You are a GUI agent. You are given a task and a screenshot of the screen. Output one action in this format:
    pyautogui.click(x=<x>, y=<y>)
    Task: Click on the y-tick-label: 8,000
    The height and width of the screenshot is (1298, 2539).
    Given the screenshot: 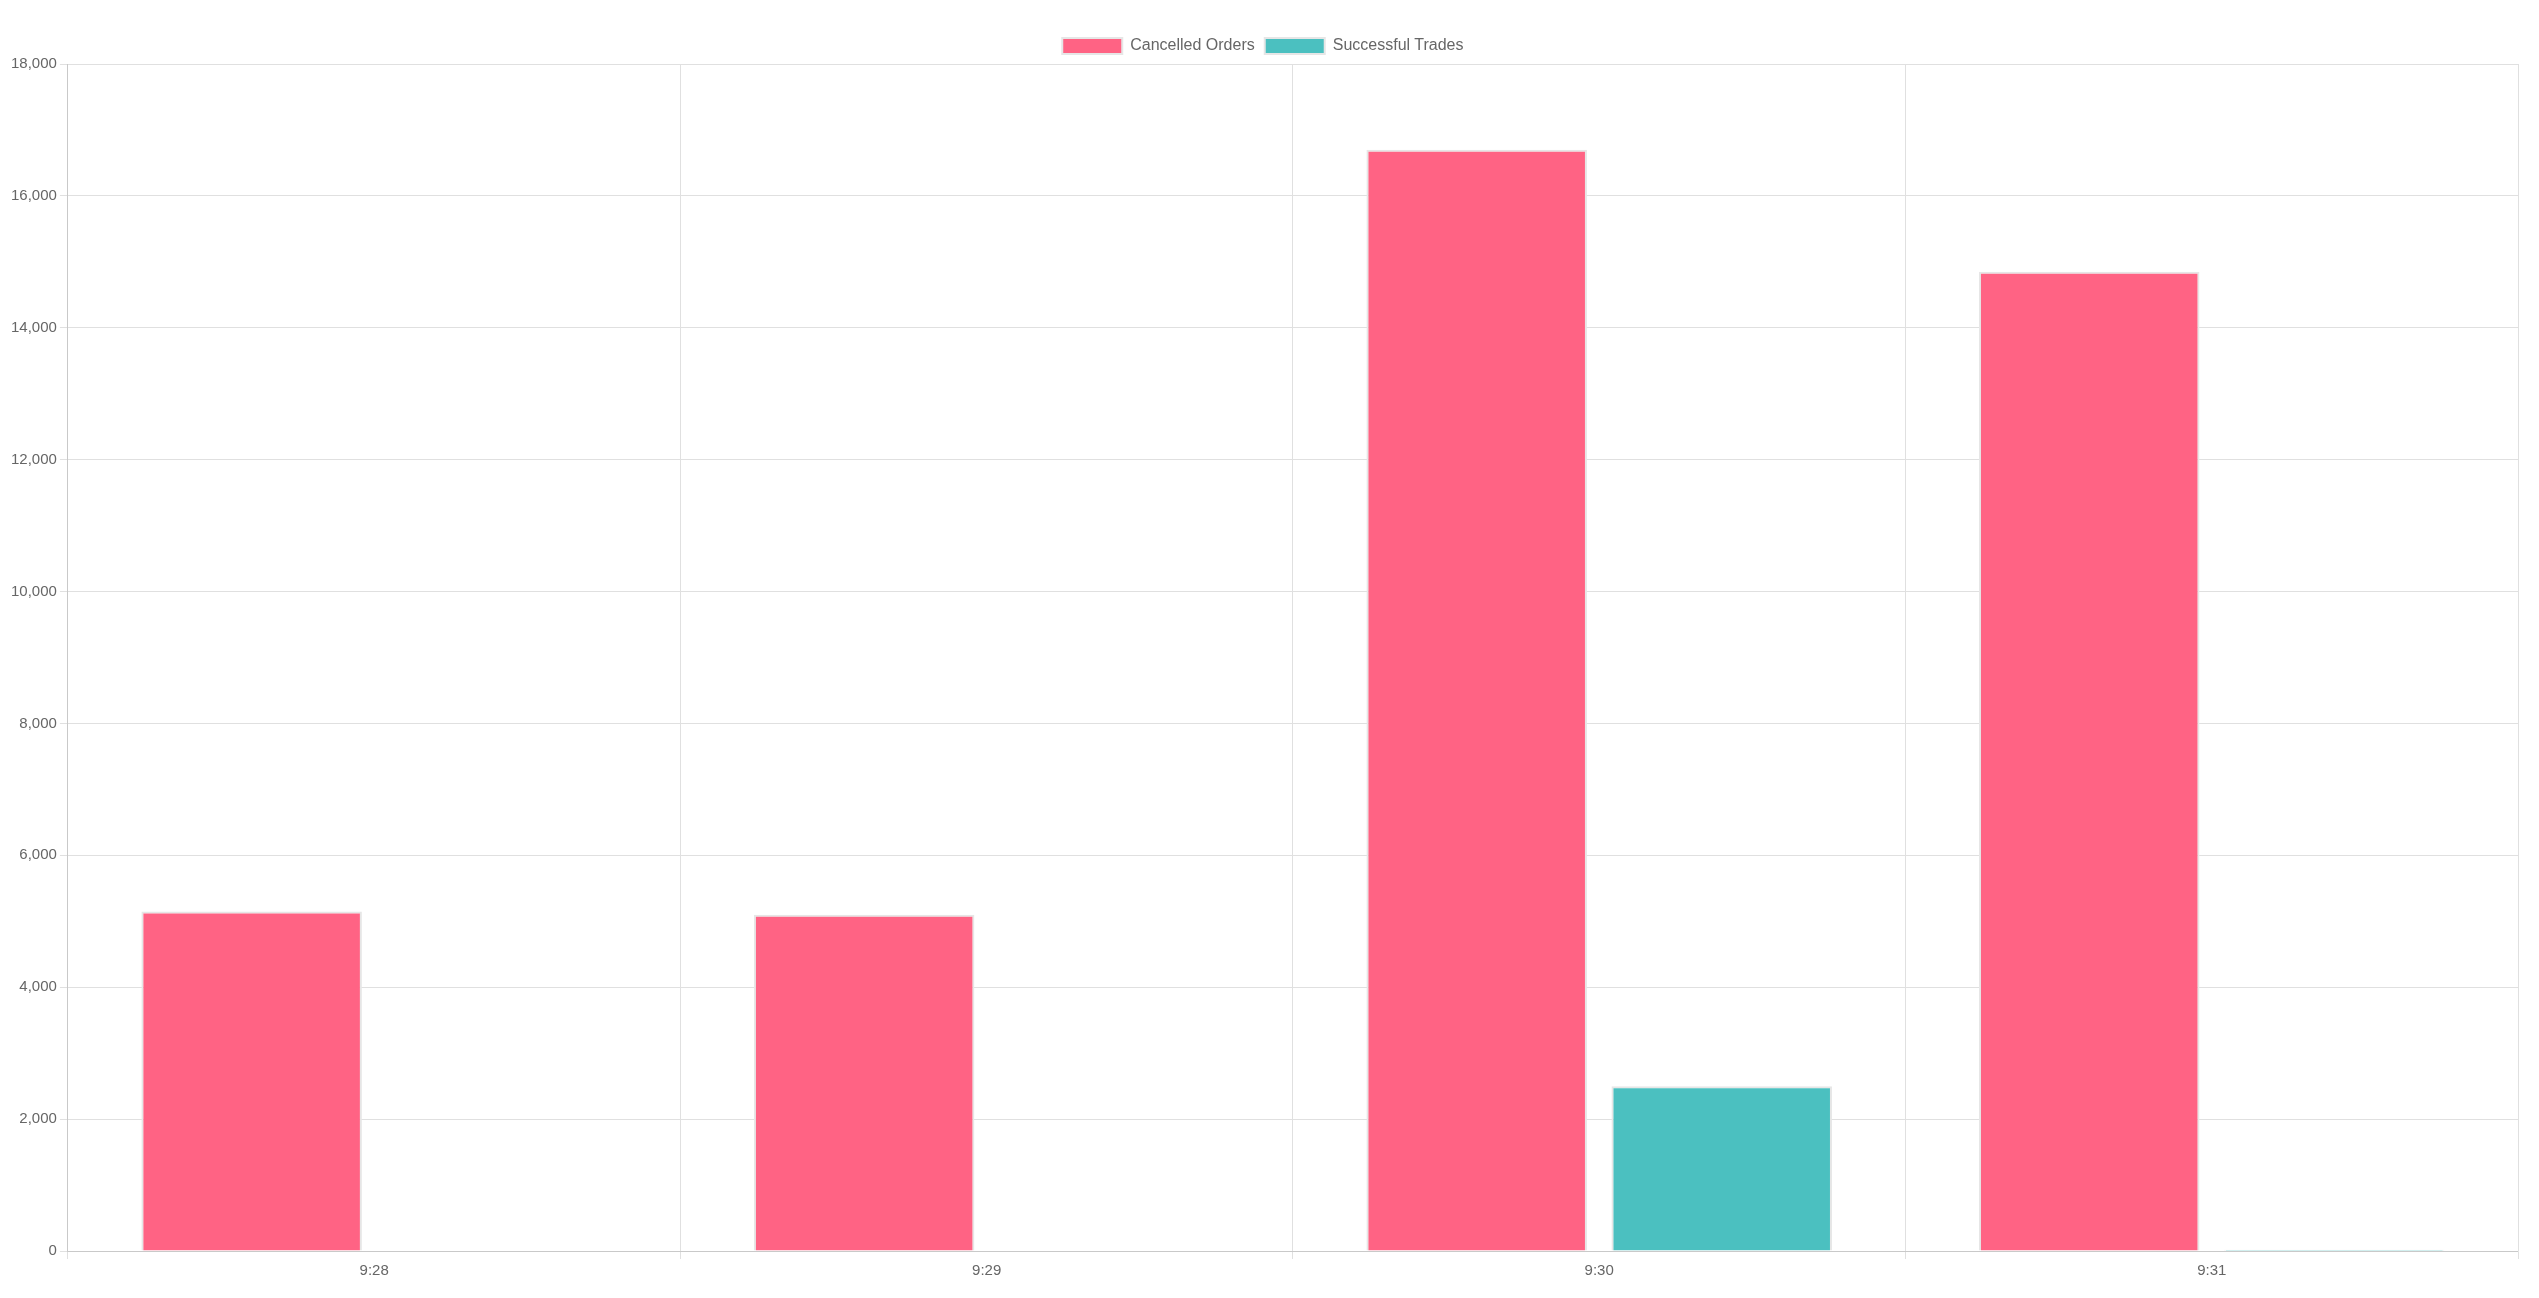 What is the action you would take?
    pyautogui.click(x=38, y=722)
    